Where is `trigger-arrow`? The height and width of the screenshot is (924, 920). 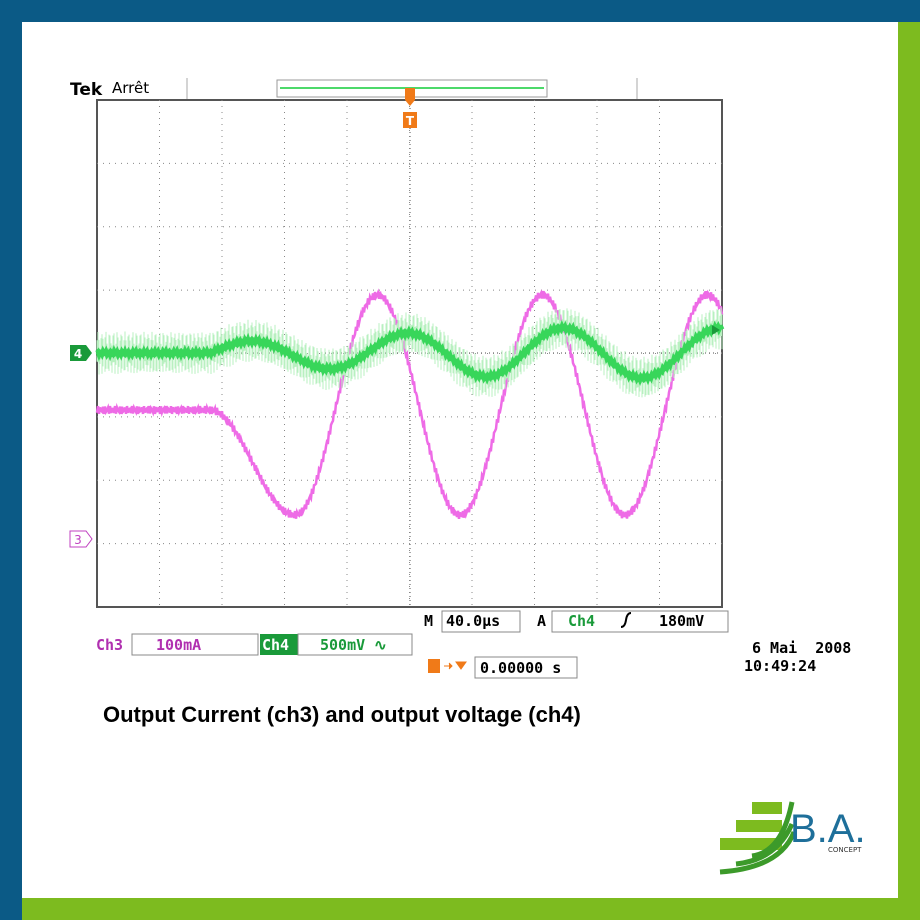
trigger-arrow is located at coordinates (455, 665).